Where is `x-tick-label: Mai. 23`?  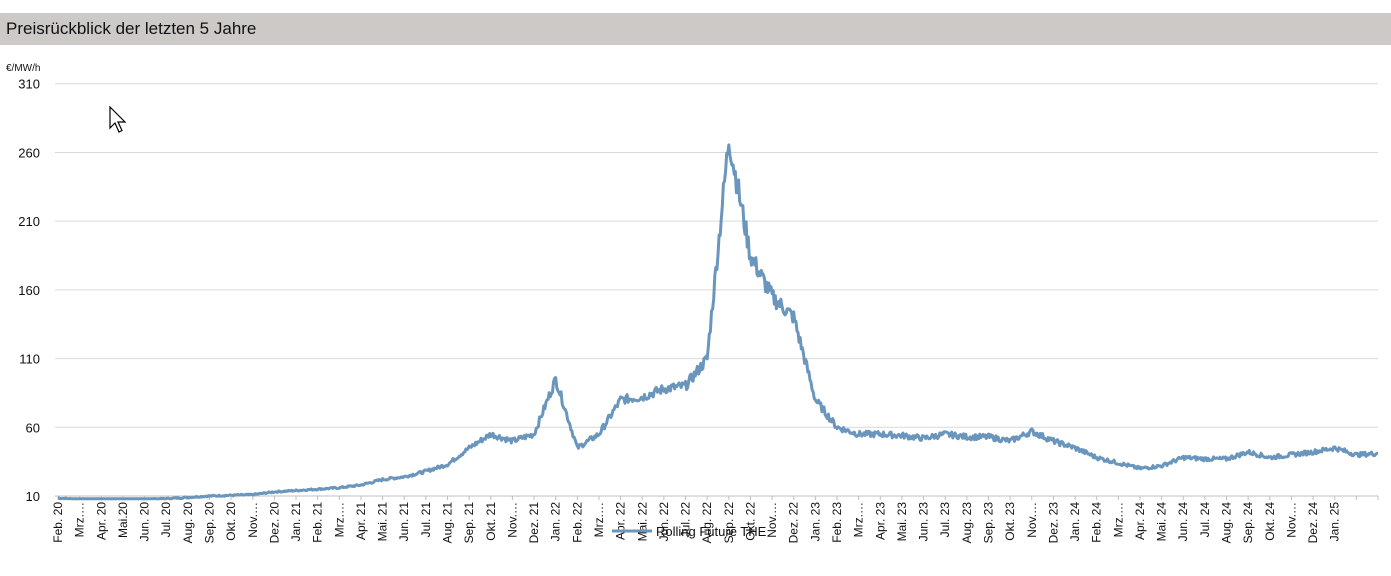 x-tick-label: Mai. 23 is located at coordinates (902, 522).